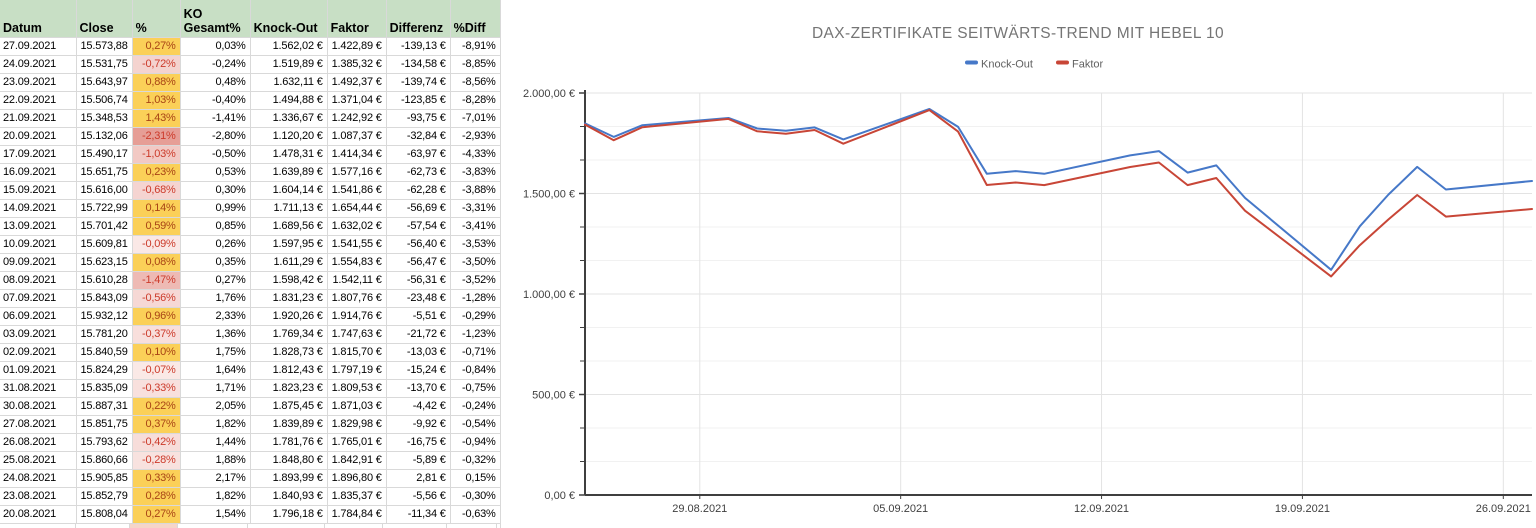 This screenshot has height=528, width=1536. I want to click on cell-pct: -0,37%, so click(156, 334).